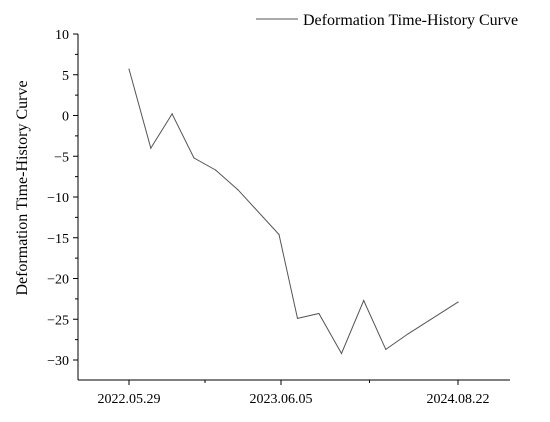  What do you see at coordinates (410, 20) in the screenshot?
I see `legend-label: Deformation Time-History Curve` at bounding box center [410, 20].